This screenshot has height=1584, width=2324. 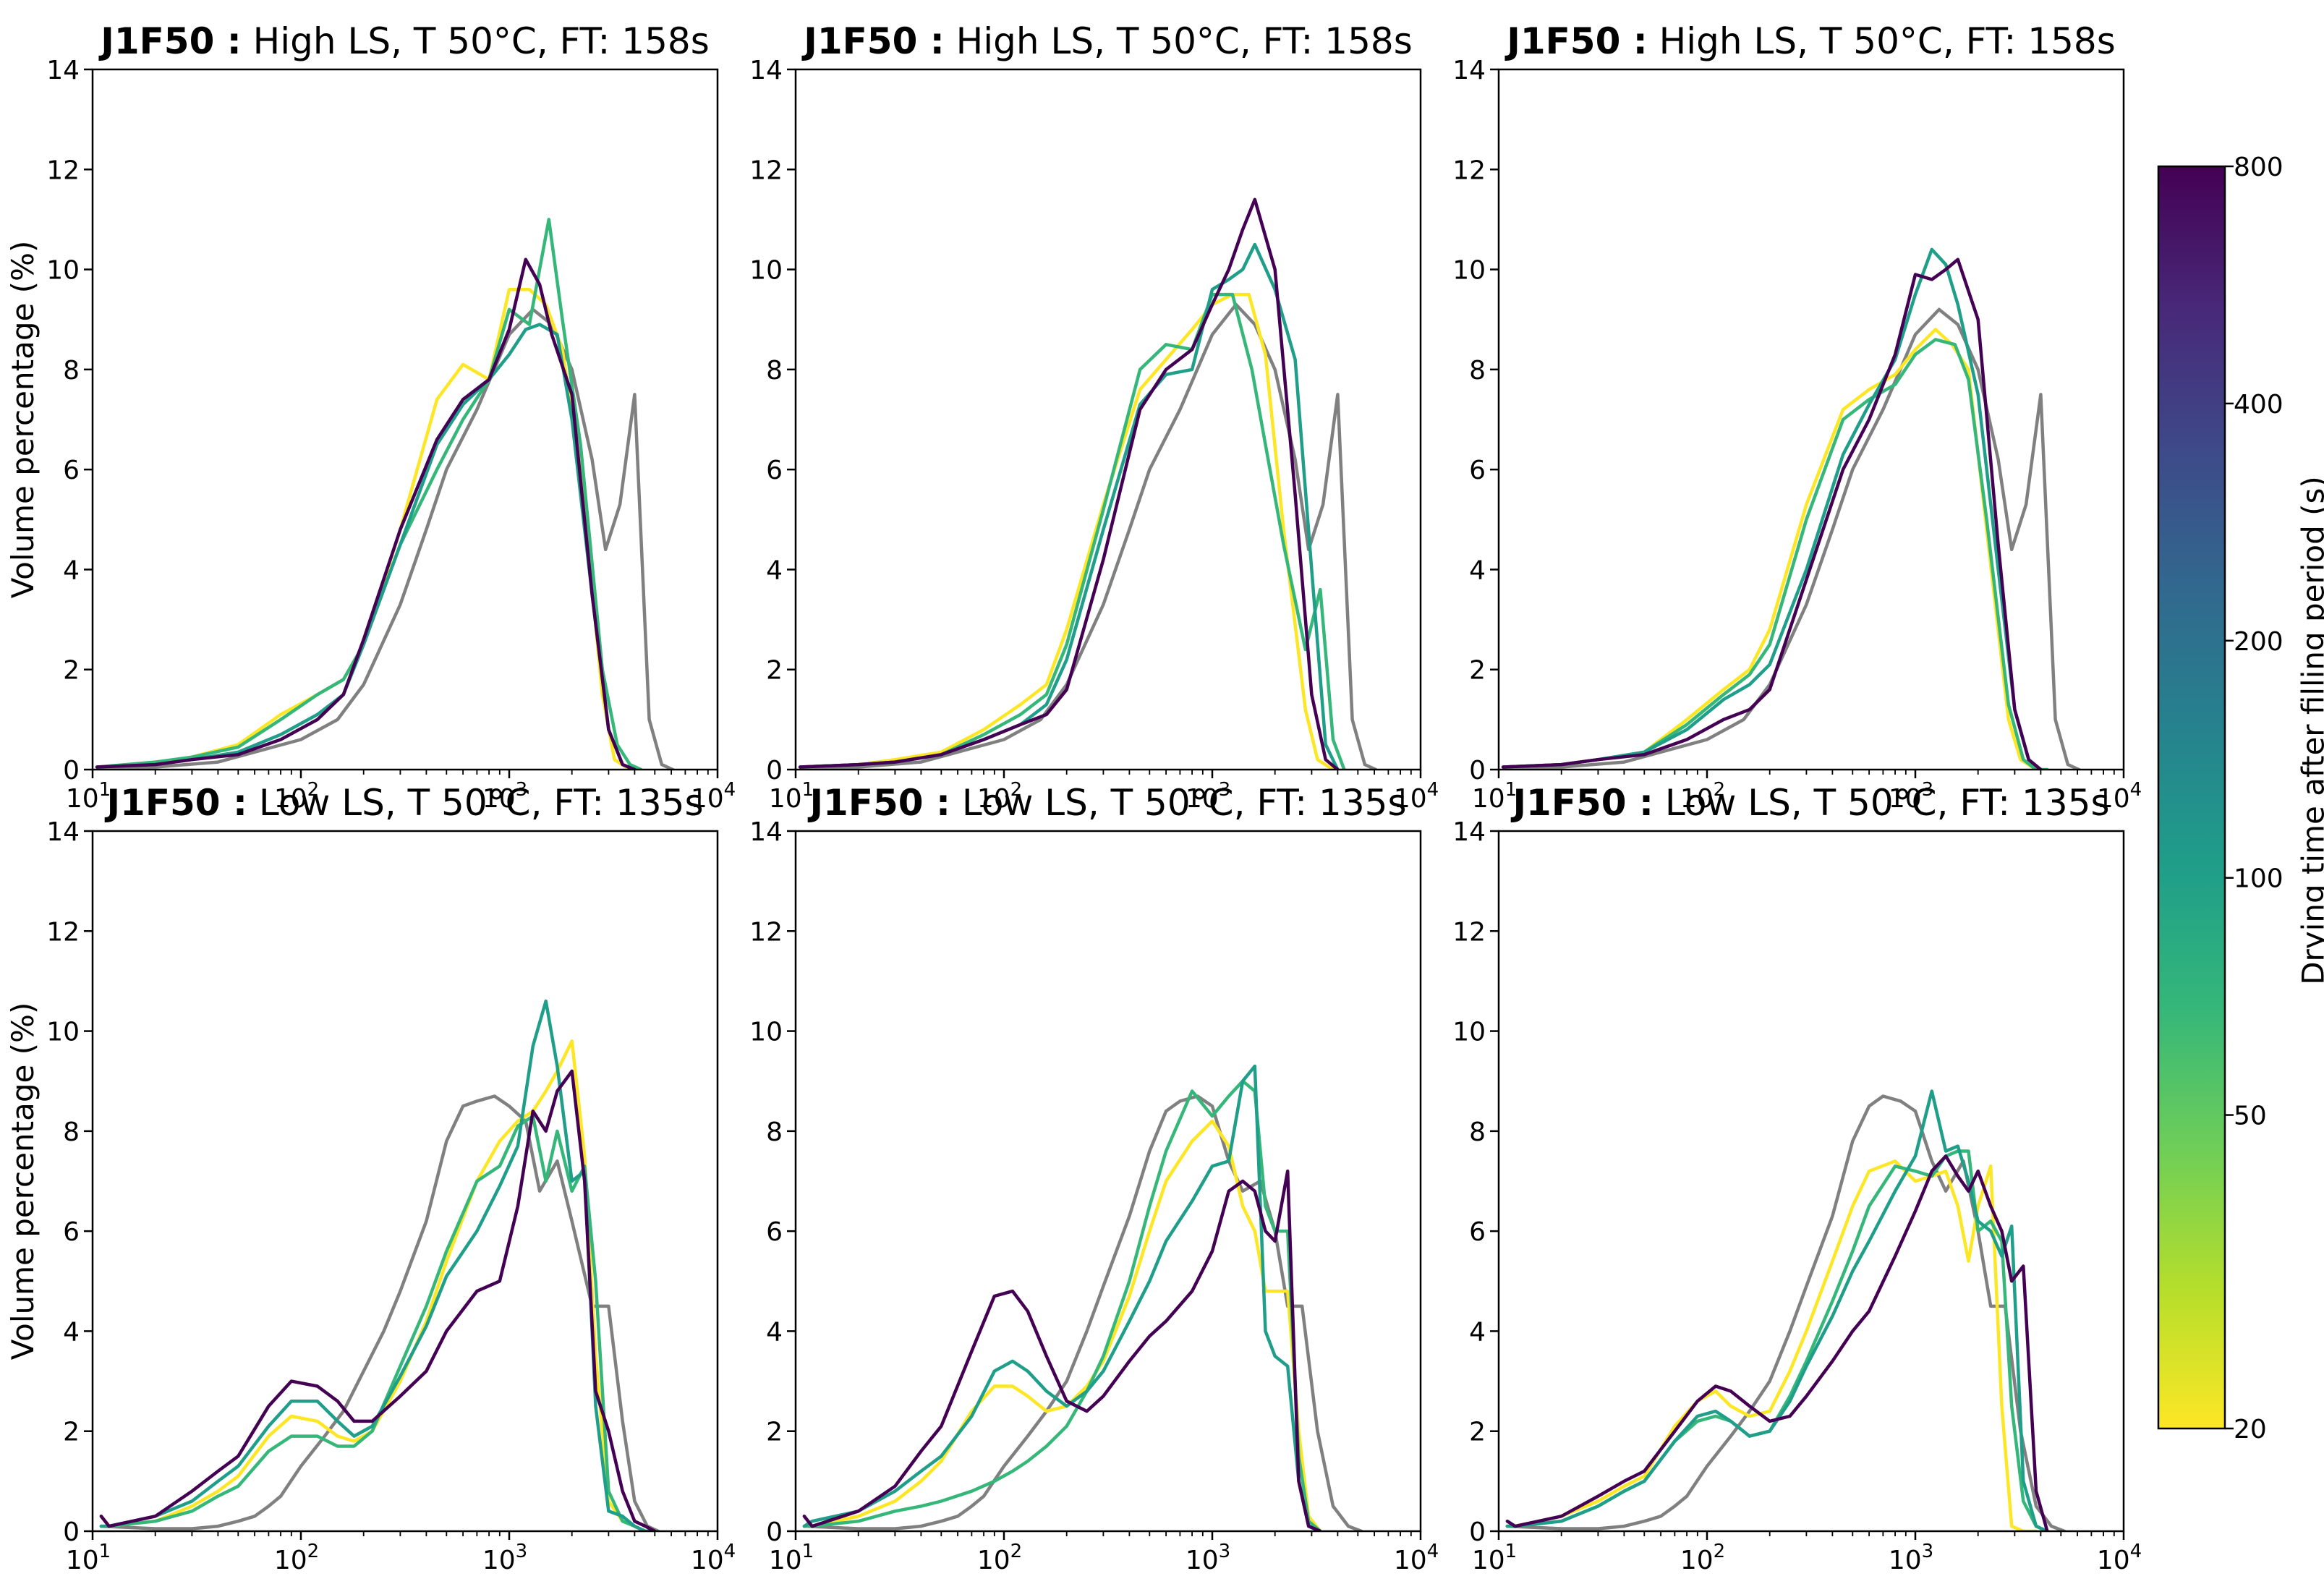 I want to click on colorbar-tick-label: 20, so click(x=2250, y=1429).